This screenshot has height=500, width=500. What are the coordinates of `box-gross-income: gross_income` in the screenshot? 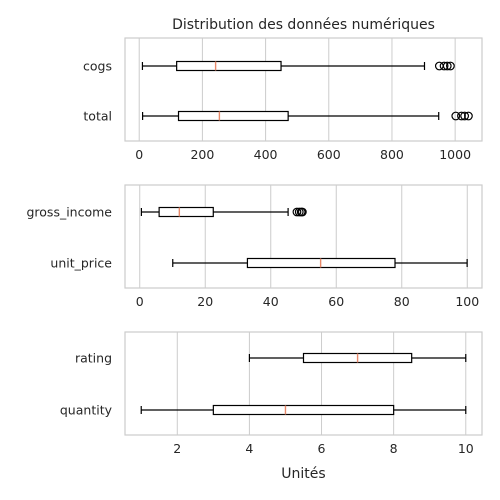 It's located at (166, 212).